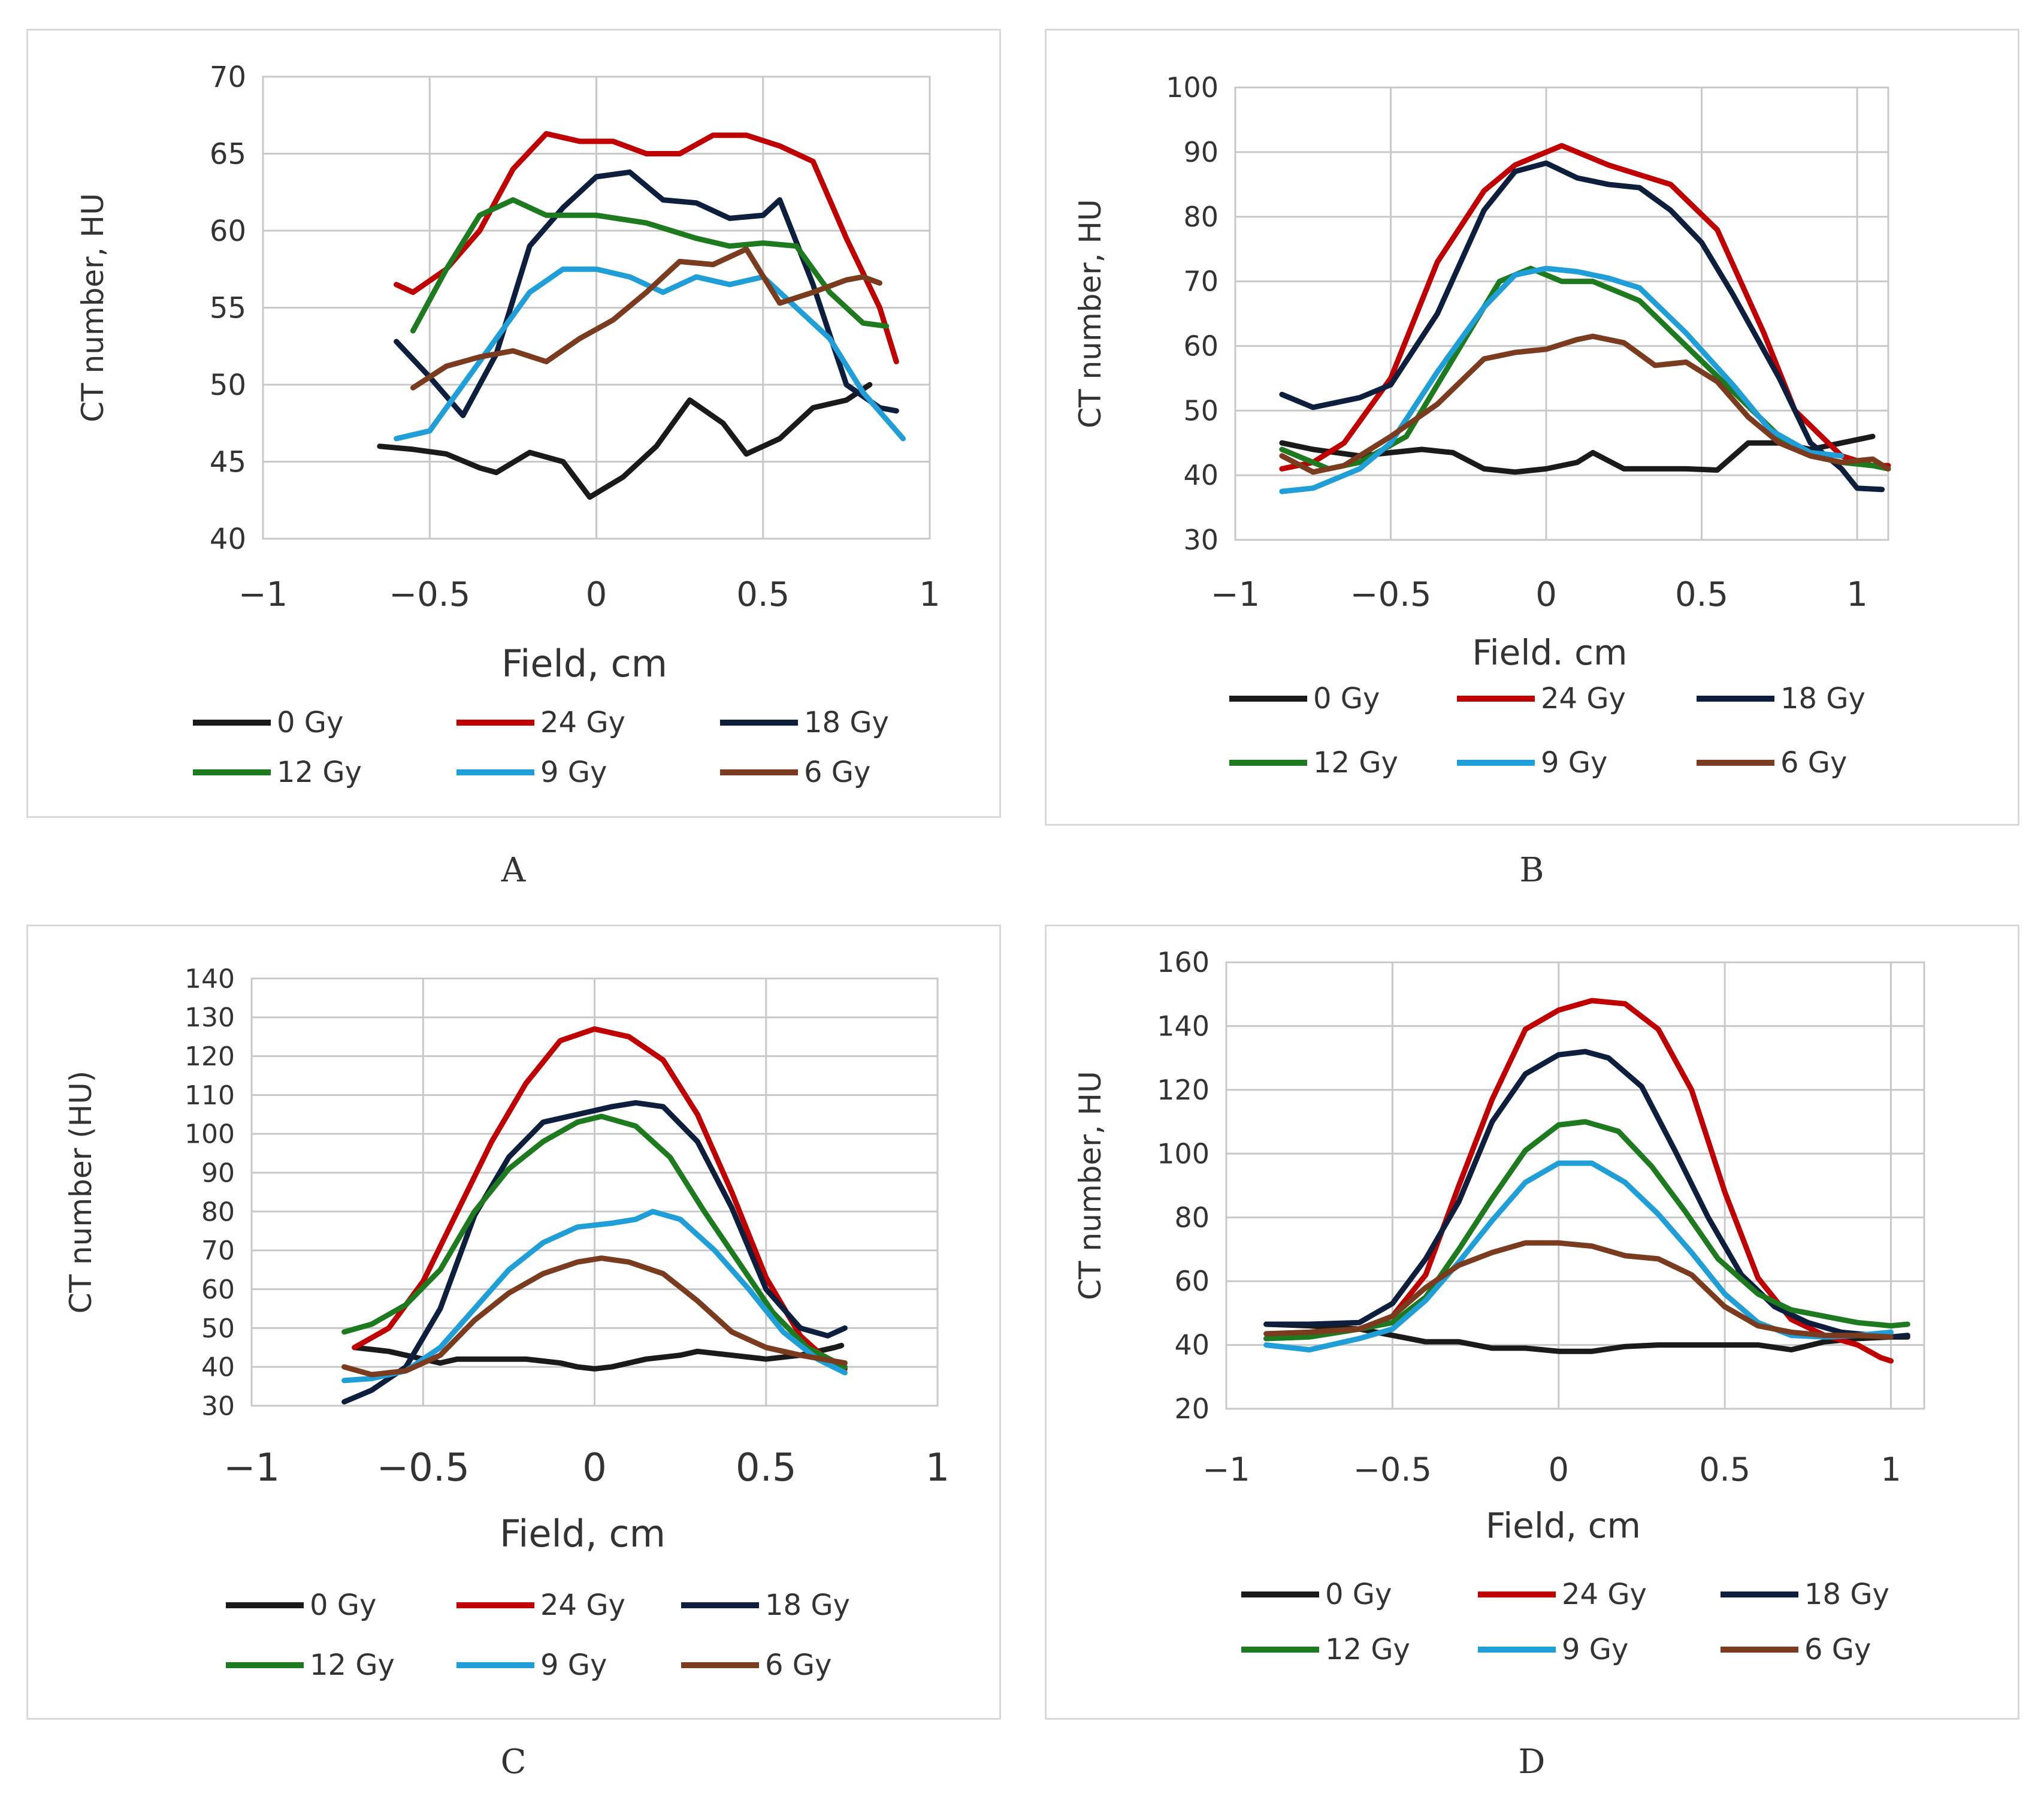 The height and width of the screenshot is (1803, 2044). Describe the element at coordinates (1355, 763) in the screenshot. I see `chart-b-legend-label: 12 Gy` at that location.